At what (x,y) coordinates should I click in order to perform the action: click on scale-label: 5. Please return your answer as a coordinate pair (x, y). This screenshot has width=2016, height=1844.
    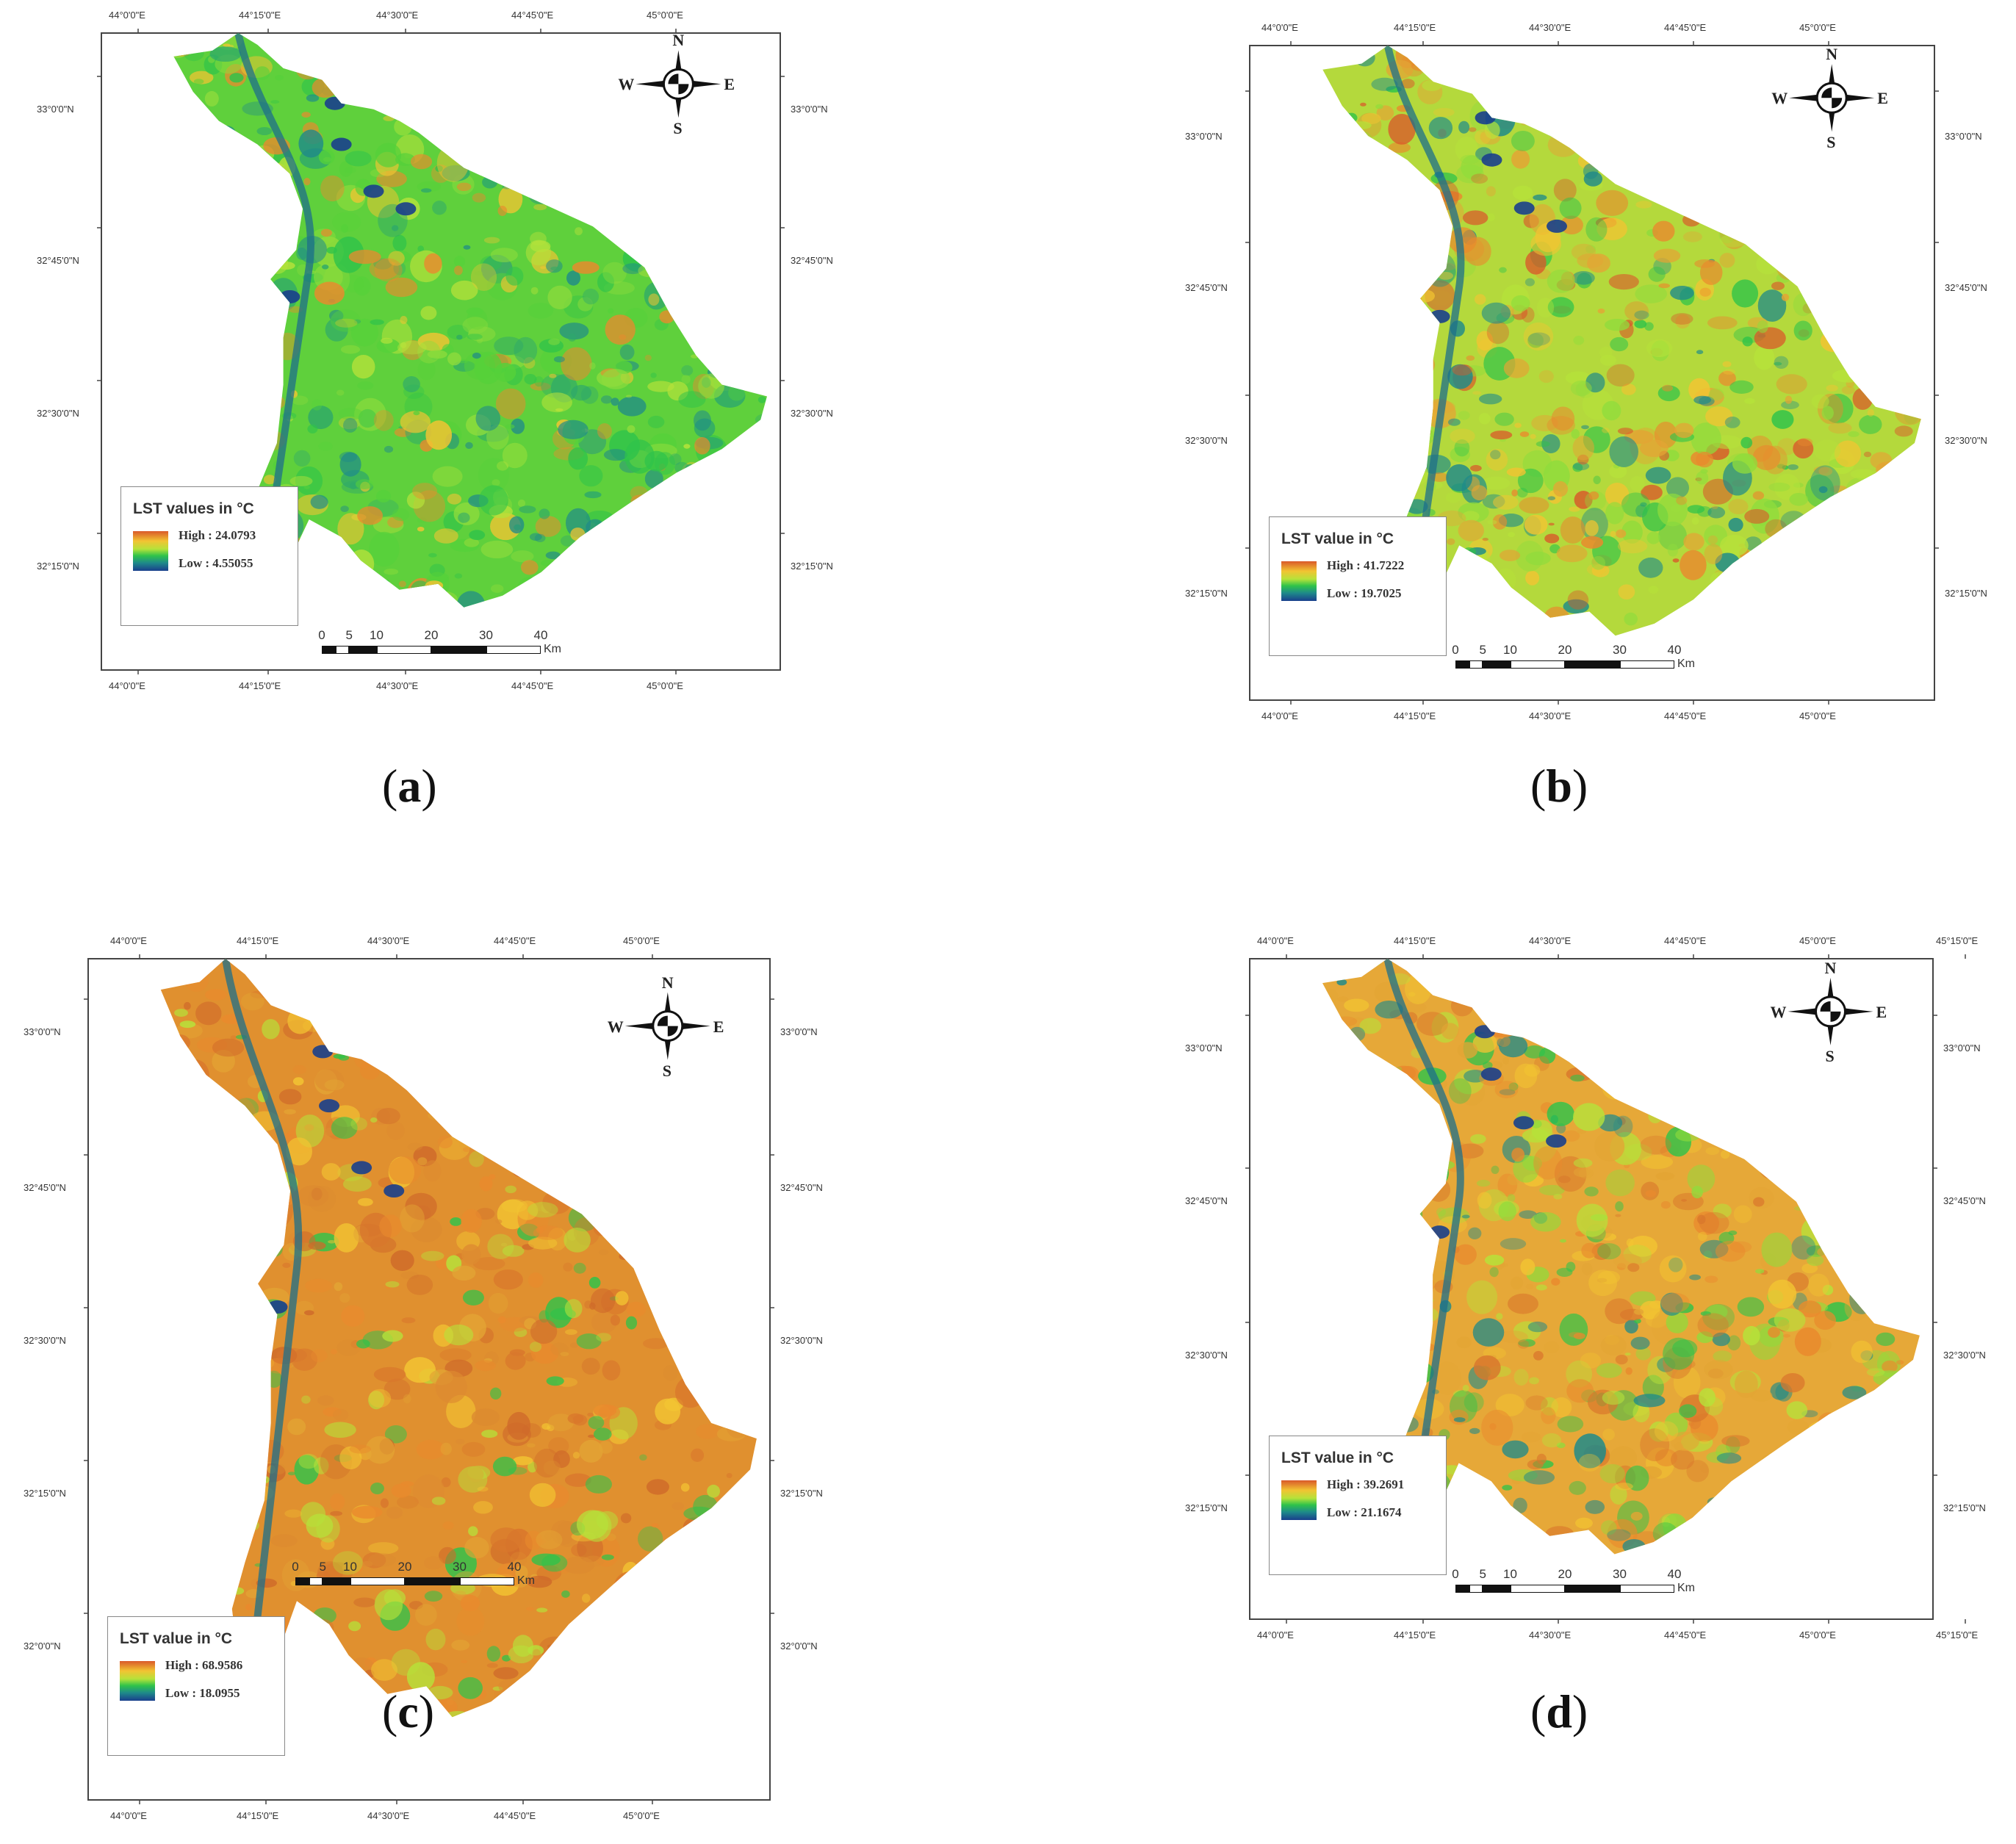
    Looking at the image, I should click on (323, 1567).